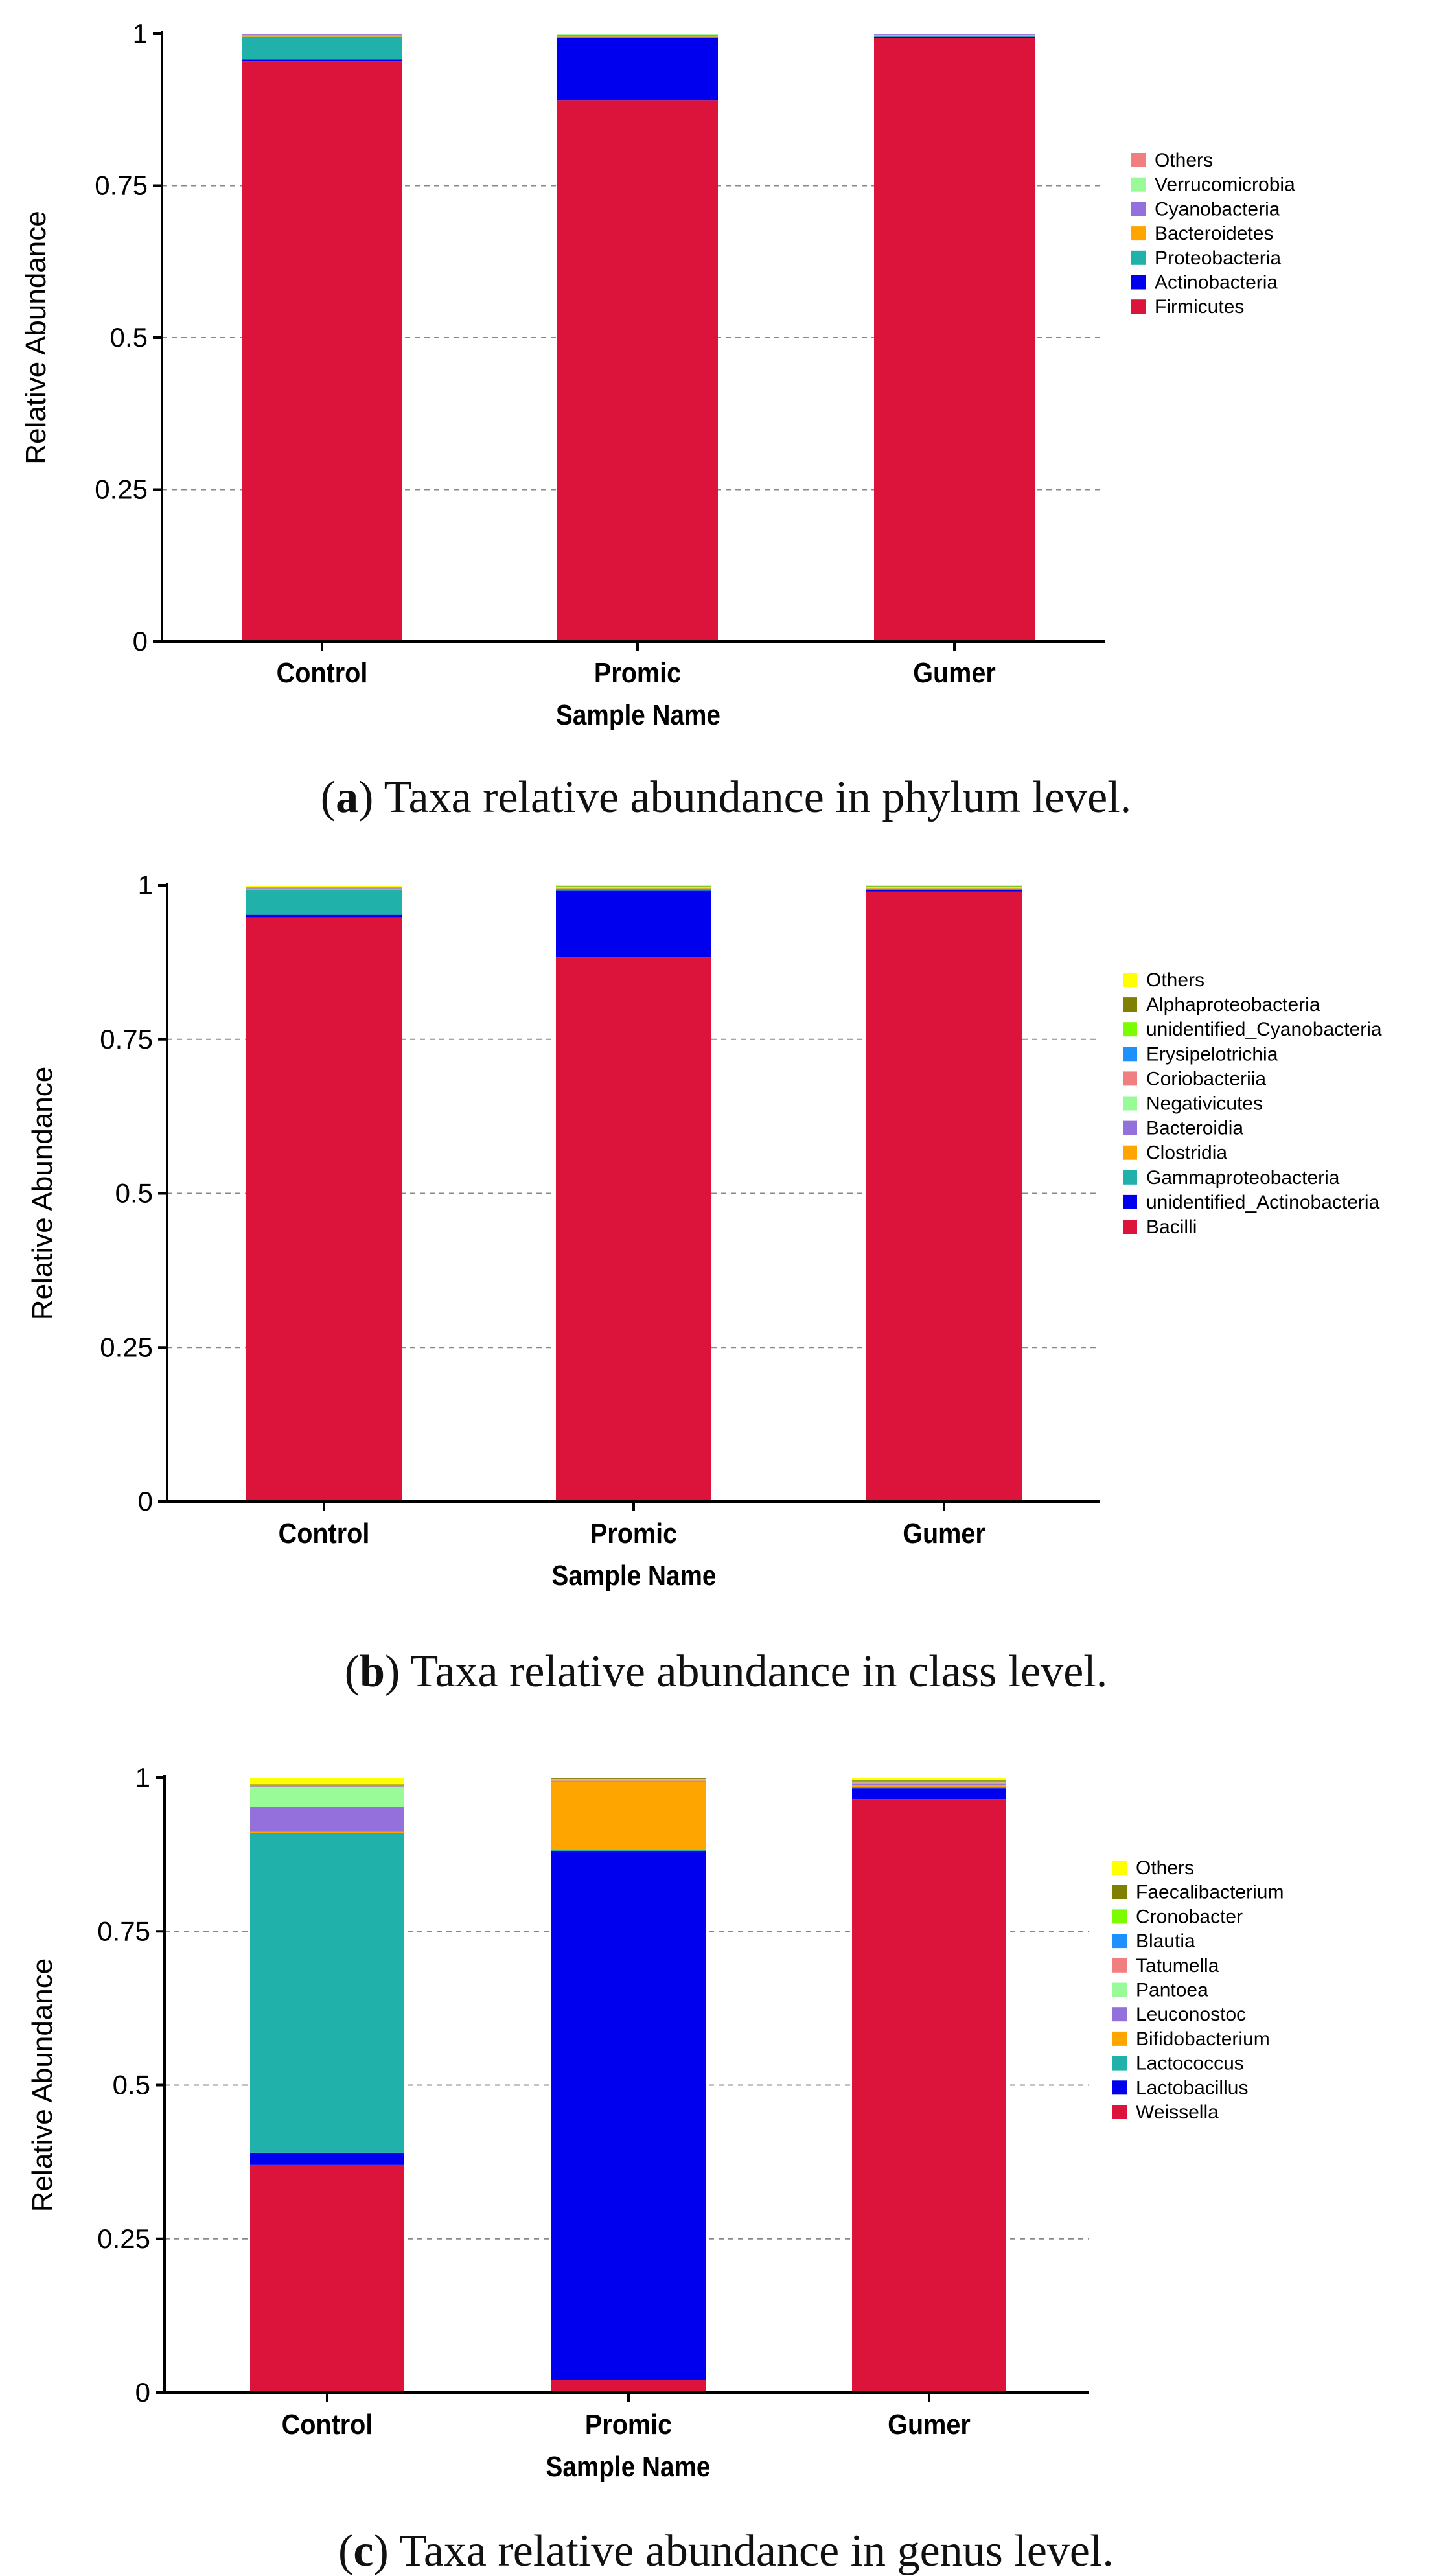 The height and width of the screenshot is (2576, 1452). I want to click on x-axis-title: Sample Name, so click(634, 1576).